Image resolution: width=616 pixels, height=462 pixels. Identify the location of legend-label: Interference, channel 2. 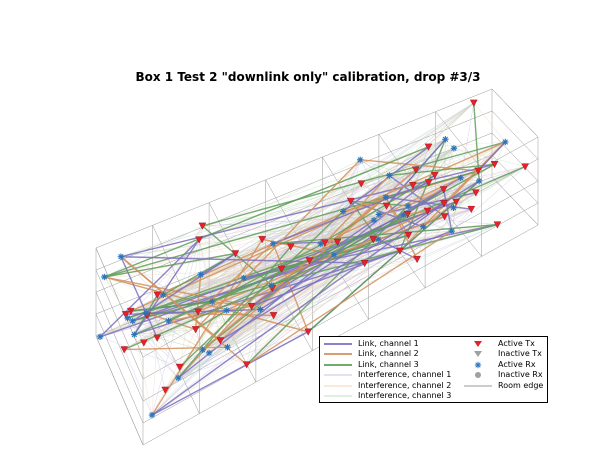
(405, 385).